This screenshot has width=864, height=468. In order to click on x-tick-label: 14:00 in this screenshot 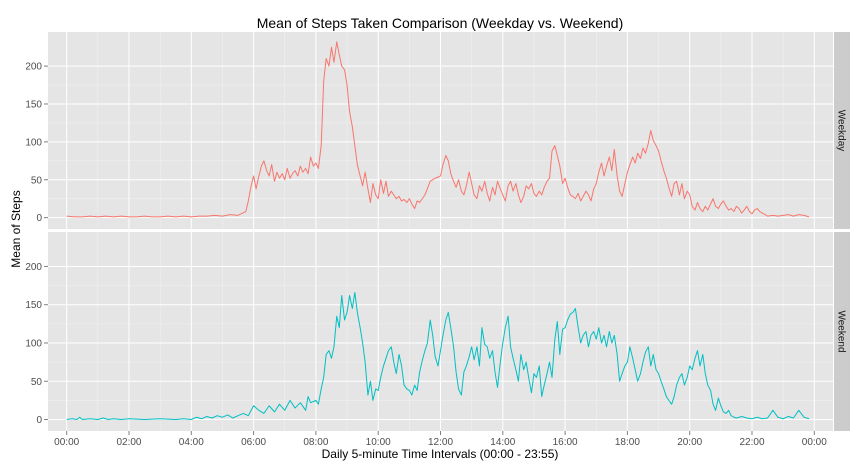, I will do `click(502, 442)`.